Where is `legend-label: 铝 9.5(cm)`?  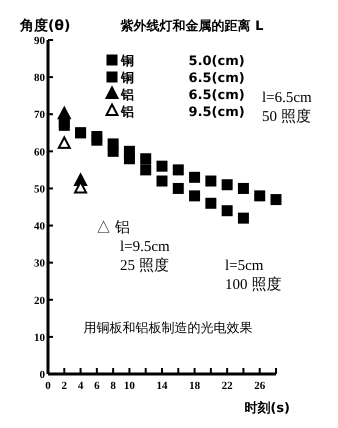 legend-label: 铝 9.5(cm) is located at coordinates (182, 112).